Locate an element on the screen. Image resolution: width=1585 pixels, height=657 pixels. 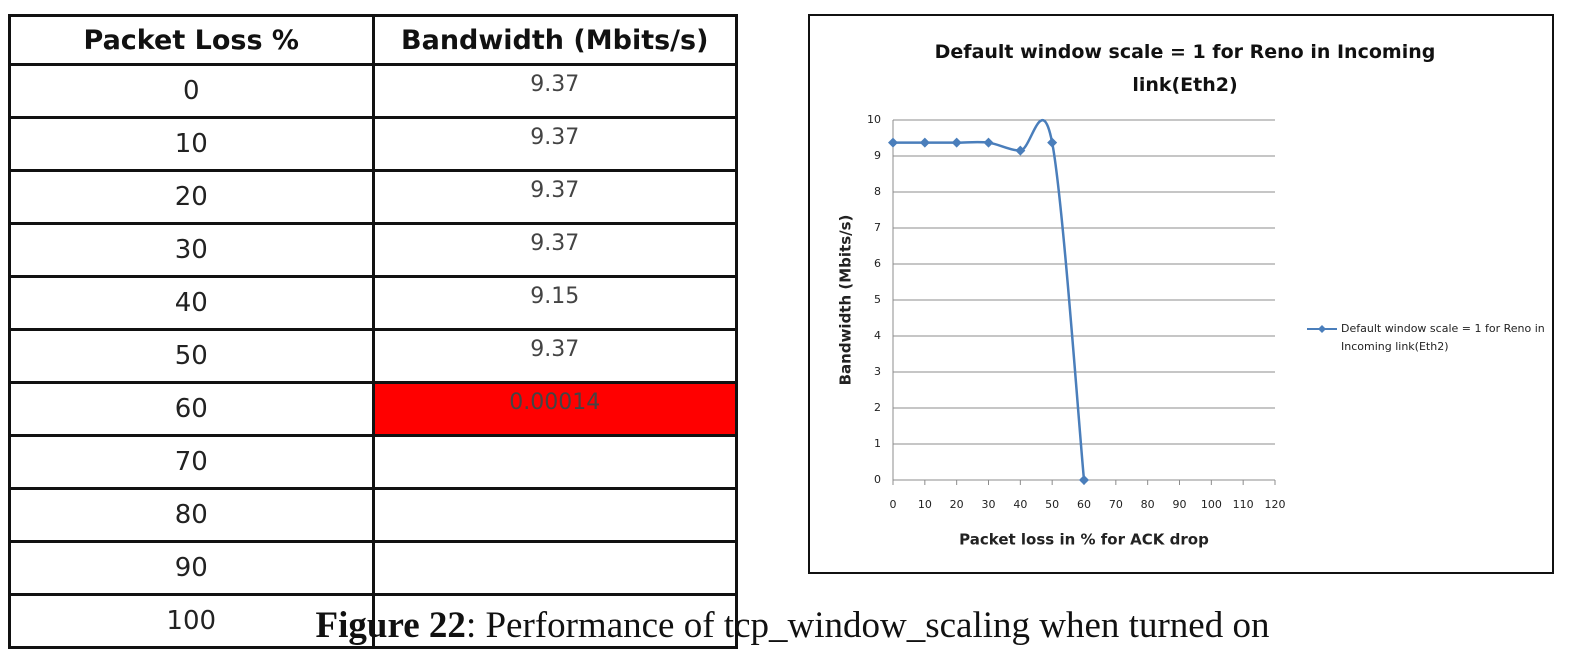
table-row: 40 9.15 is located at coordinates (373, 303).